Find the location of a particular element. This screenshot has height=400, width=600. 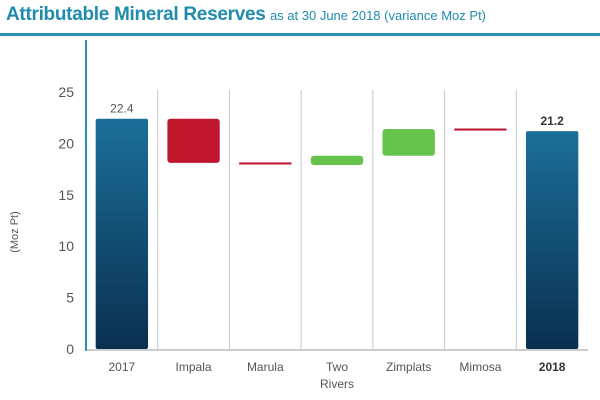

chart-title: Attributable Mineral Reserves is located at coordinates (136, 14).